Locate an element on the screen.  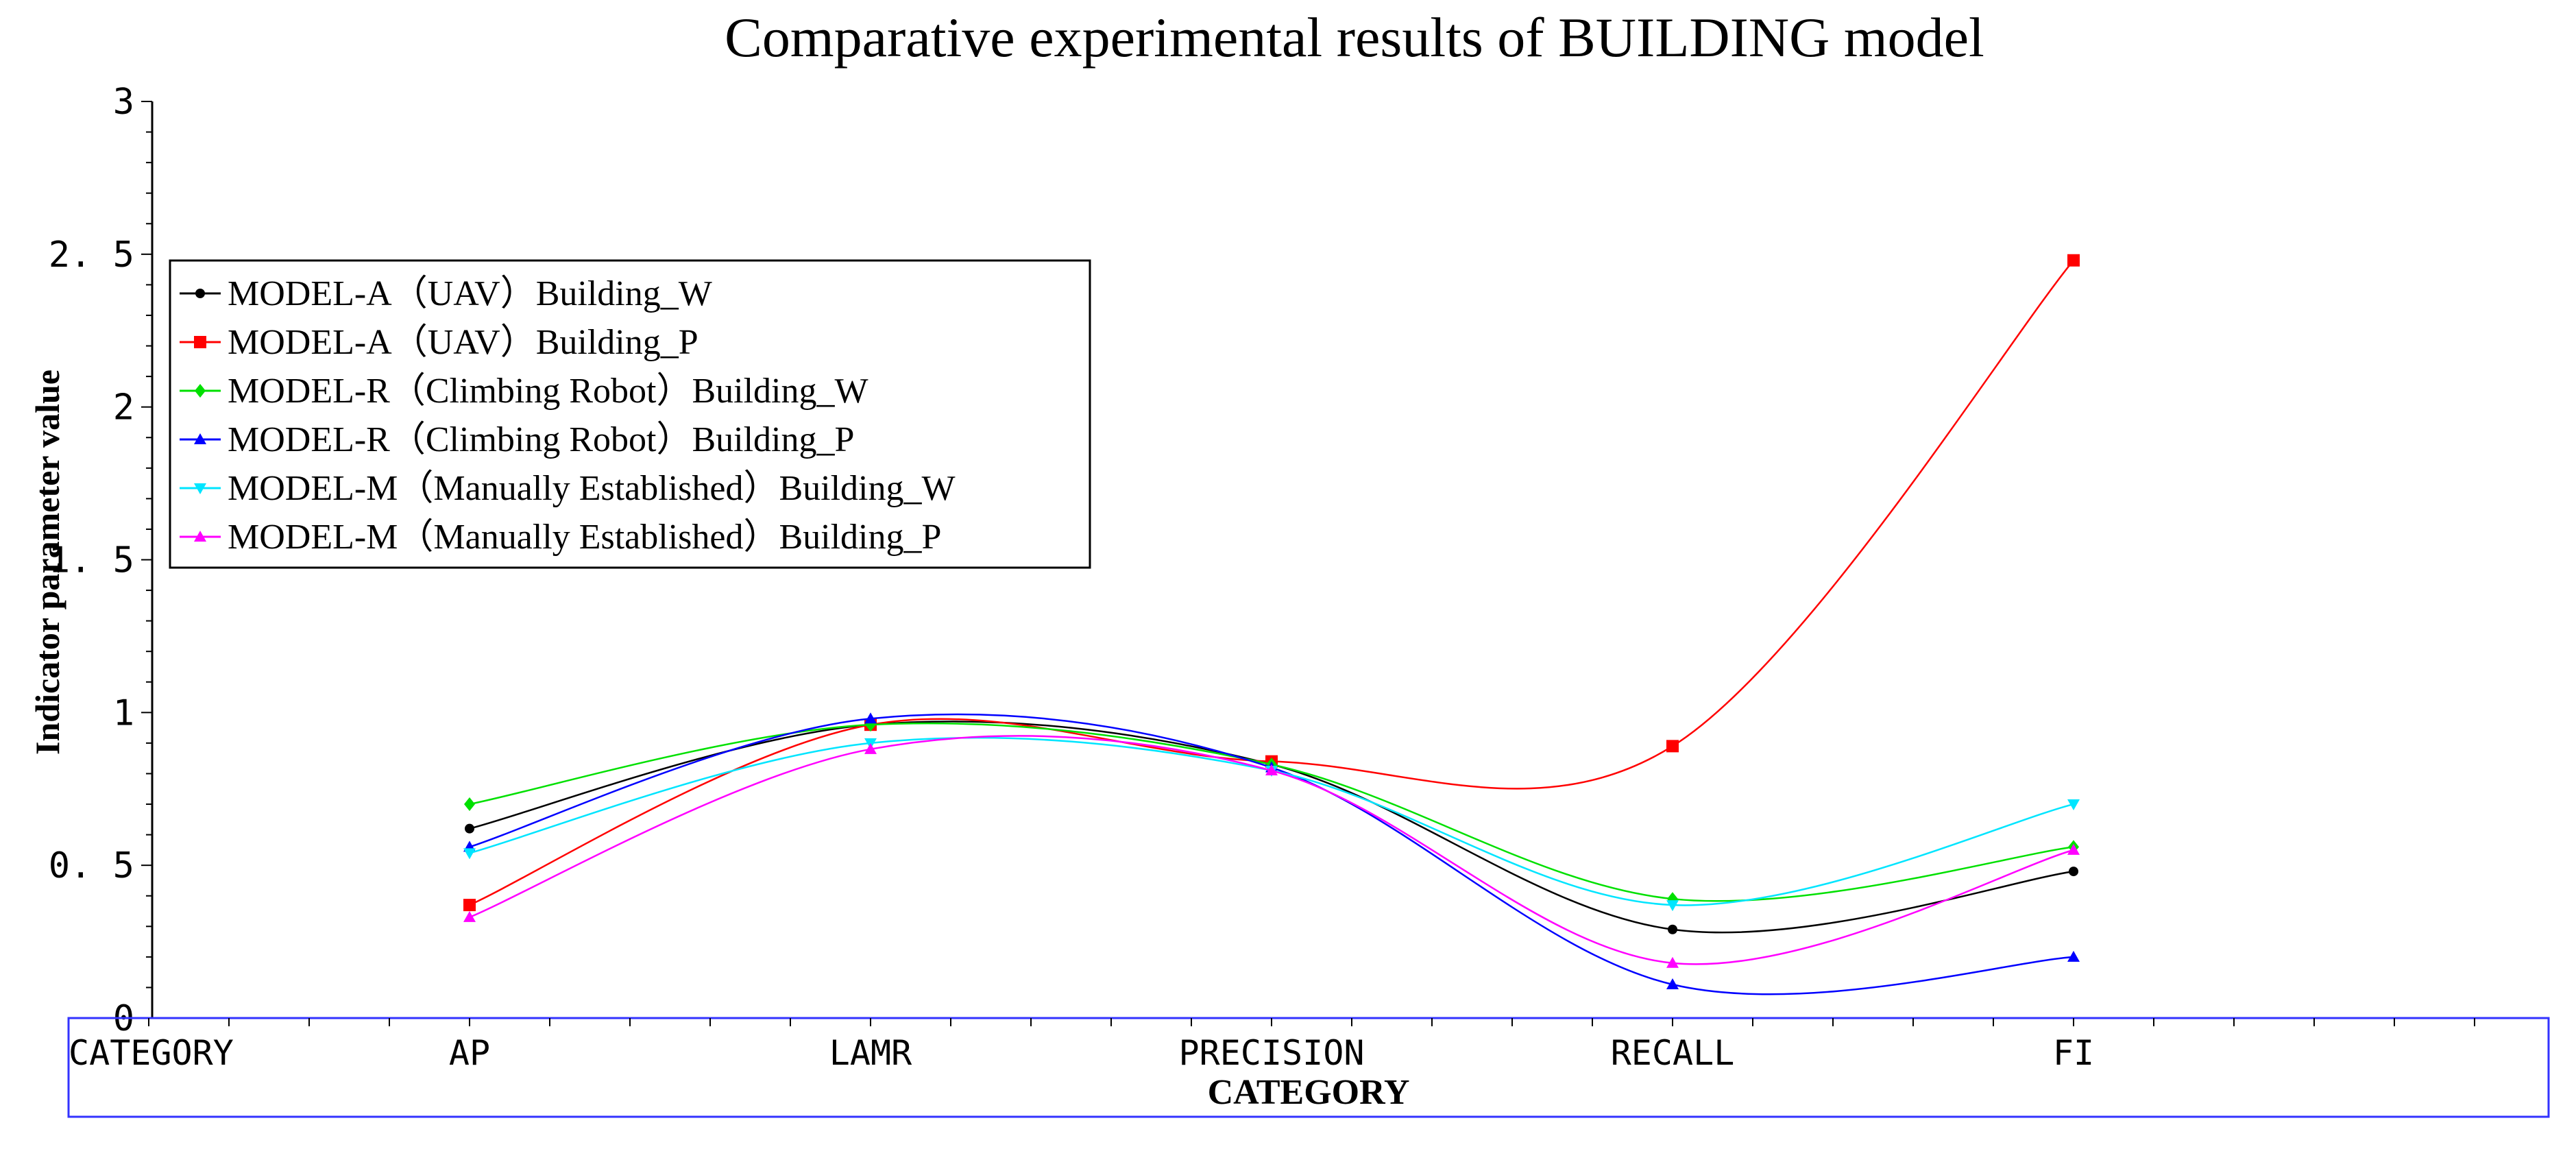
x-tick-label: PRECISION is located at coordinates (1272, 1053).